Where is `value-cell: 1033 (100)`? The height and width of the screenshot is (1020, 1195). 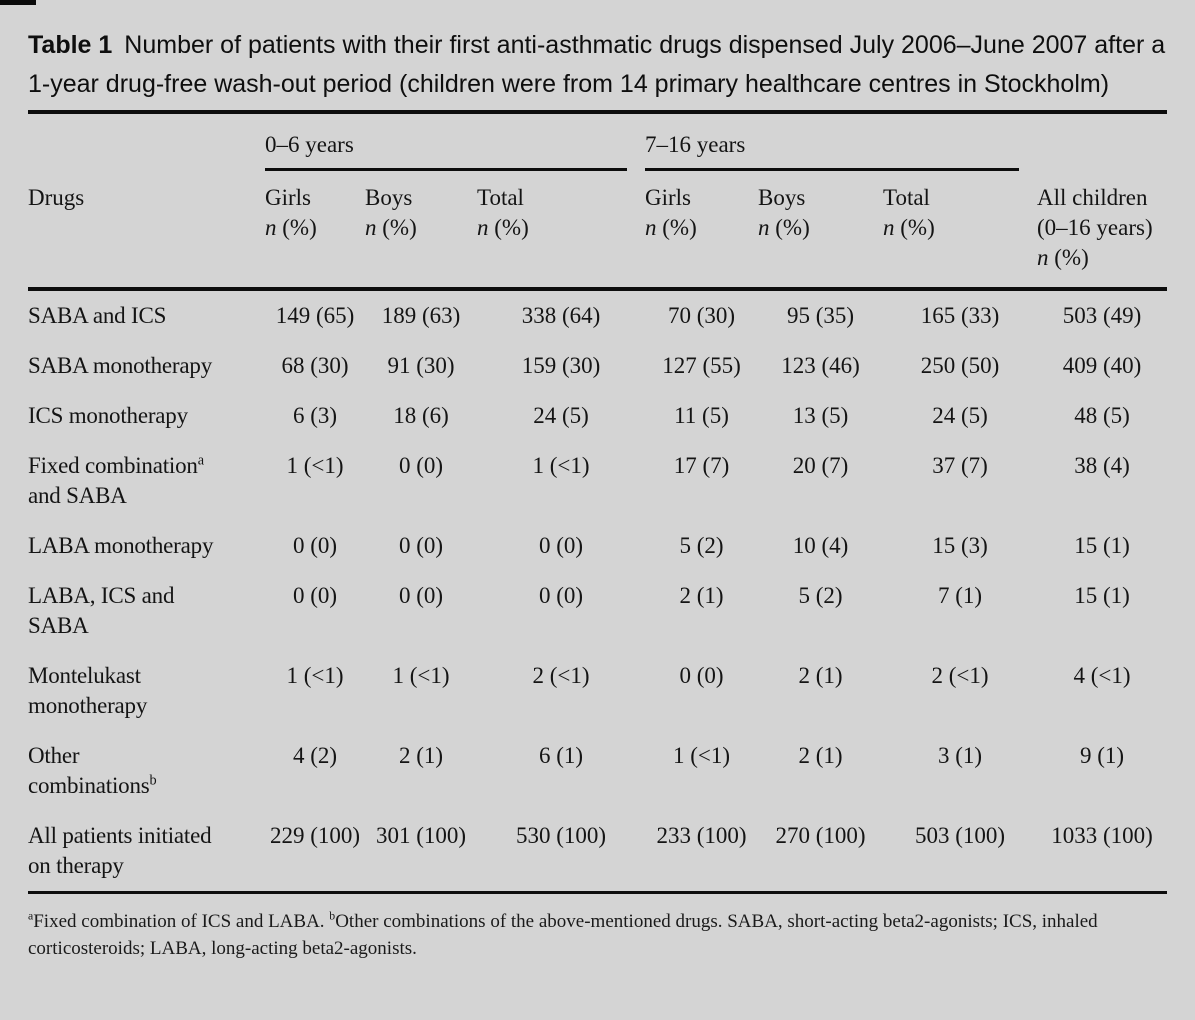 value-cell: 1033 (100) is located at coordinates (1102, 835).